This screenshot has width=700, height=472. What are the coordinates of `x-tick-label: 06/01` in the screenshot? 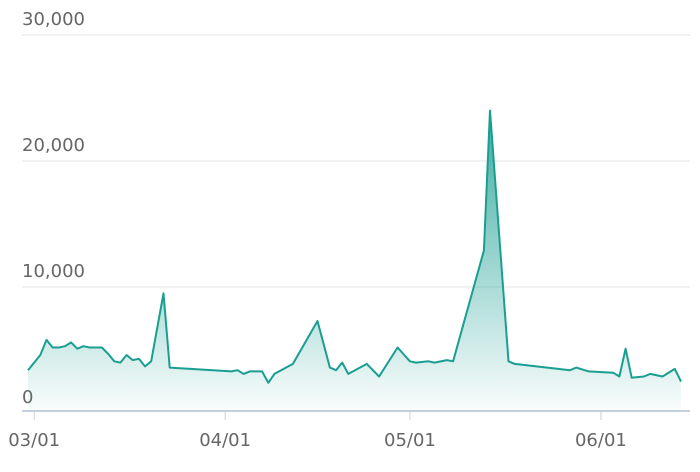 It's located at (601, 440).